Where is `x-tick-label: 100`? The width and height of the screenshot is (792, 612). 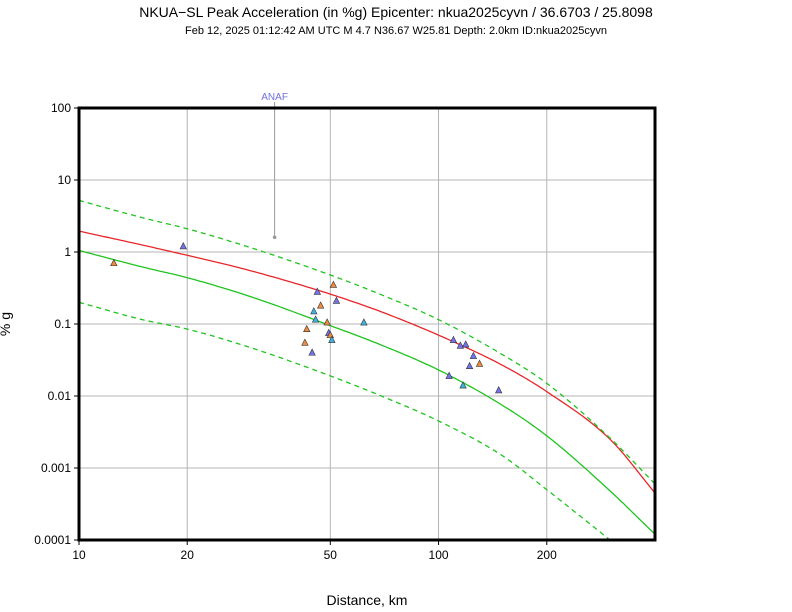 x-tick-label: 100 is located at coordinates (439, 555).